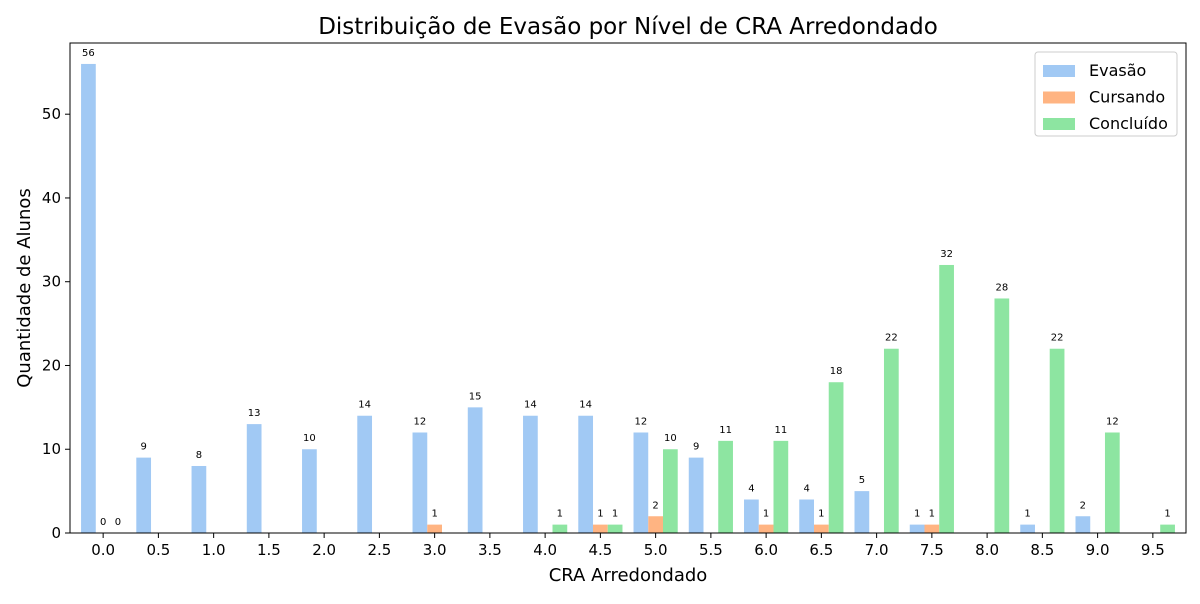  Describe the element at coordinates (1057, 440) in the screenshot. I see `bar-concluido-8.5` at that location.